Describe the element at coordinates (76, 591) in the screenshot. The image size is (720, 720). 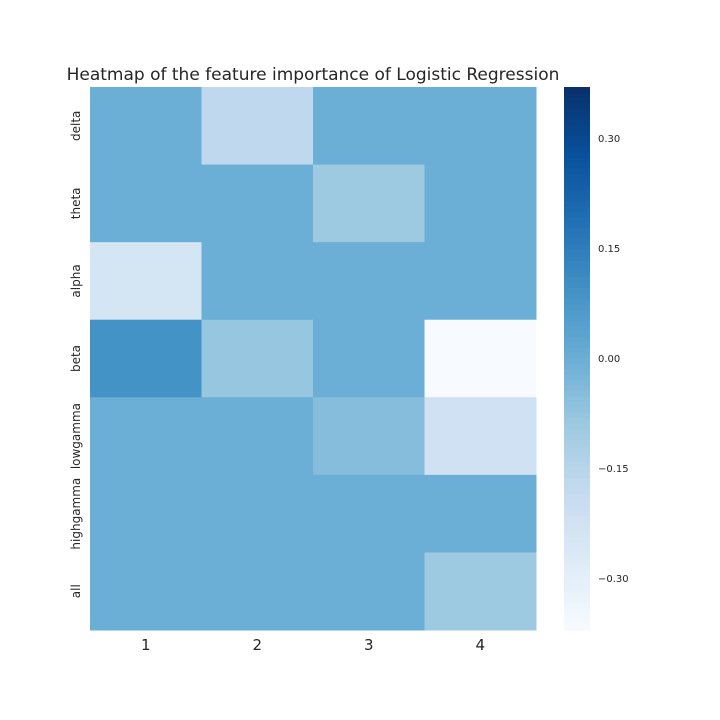
I see `y-tick-label: all` at that location.